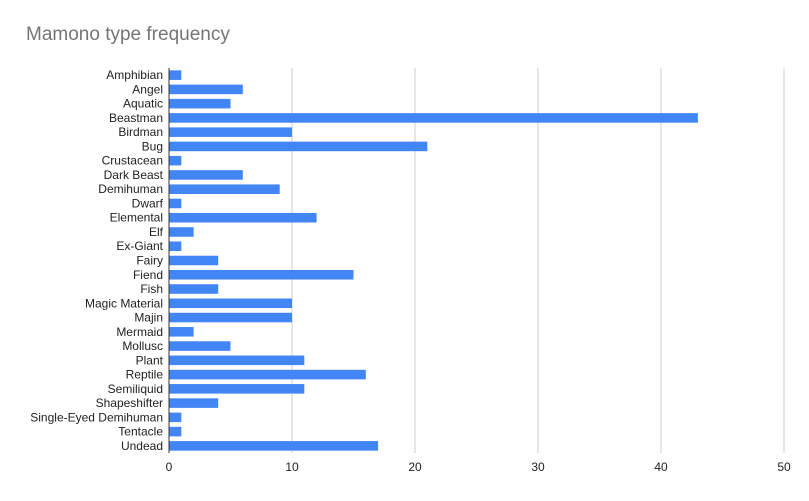 The height and width of the screenshot is (501, 809). Describe the element at coordinates (136, 118) in the screenshot. I see `category-label: Beastman` at that location.